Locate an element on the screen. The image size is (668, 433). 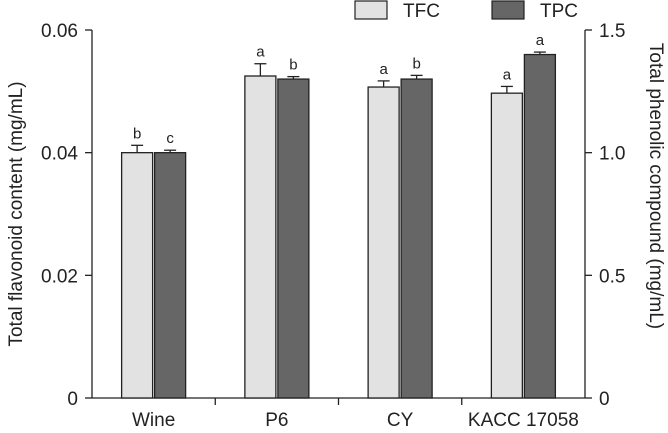
x-category-label: CY is located at coordinates (400, 420).